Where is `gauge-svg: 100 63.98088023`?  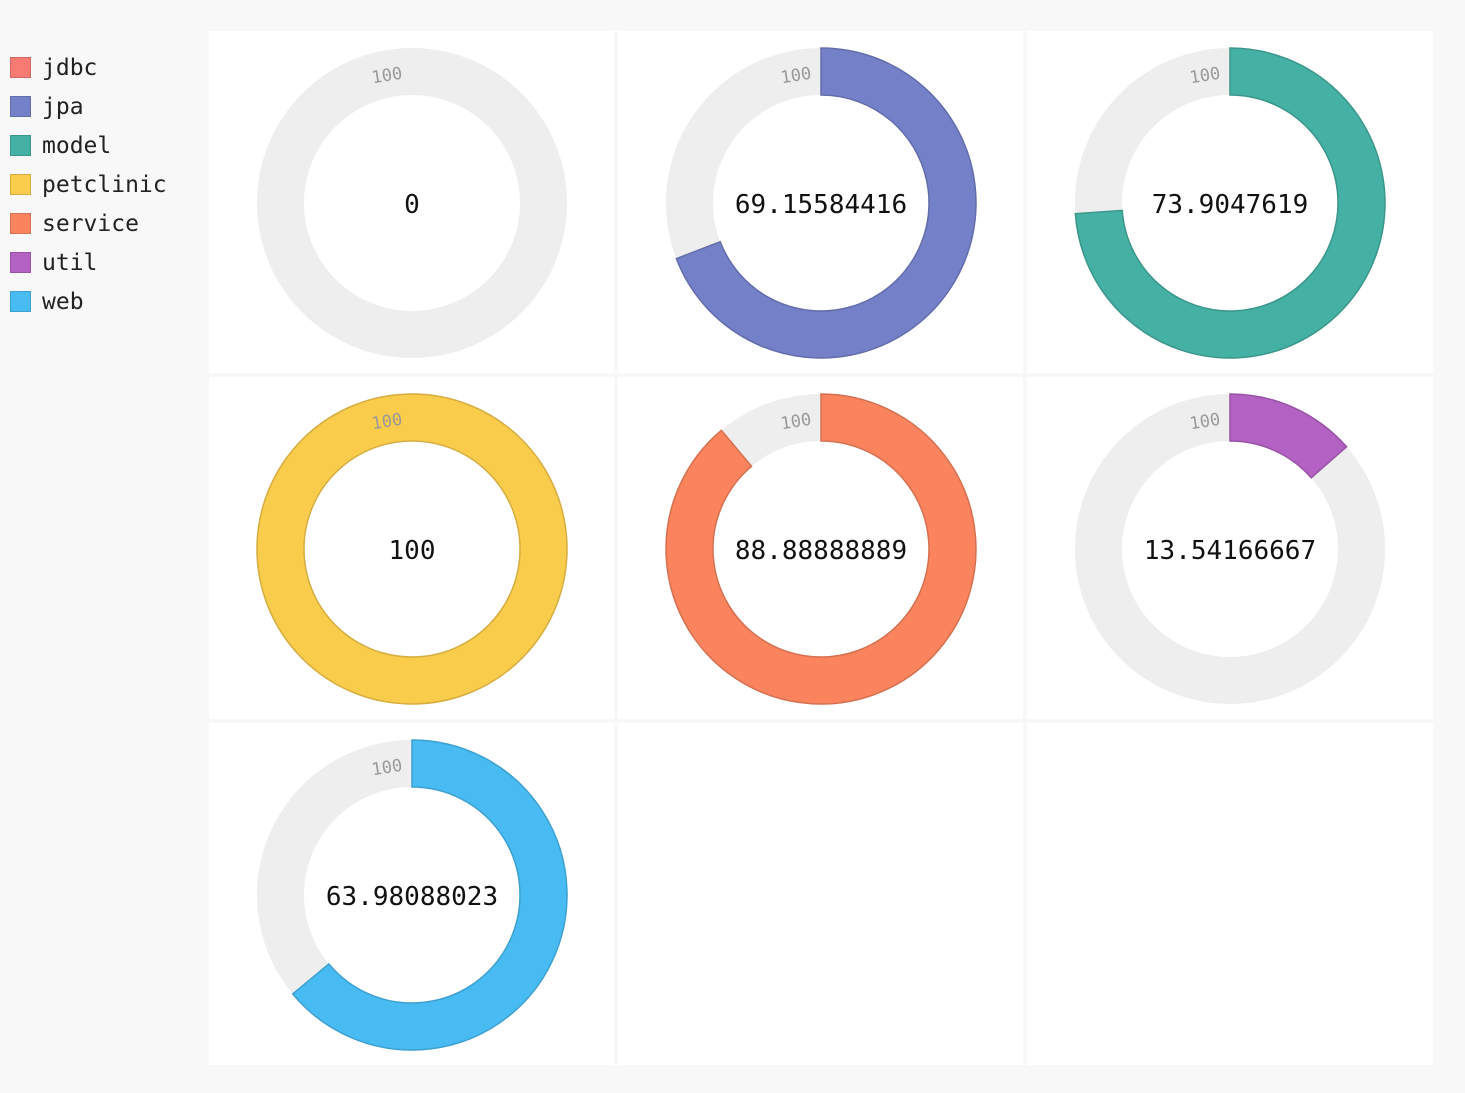
gauge-svg: 100 63.98088023 is located at coordinates (412, 895).